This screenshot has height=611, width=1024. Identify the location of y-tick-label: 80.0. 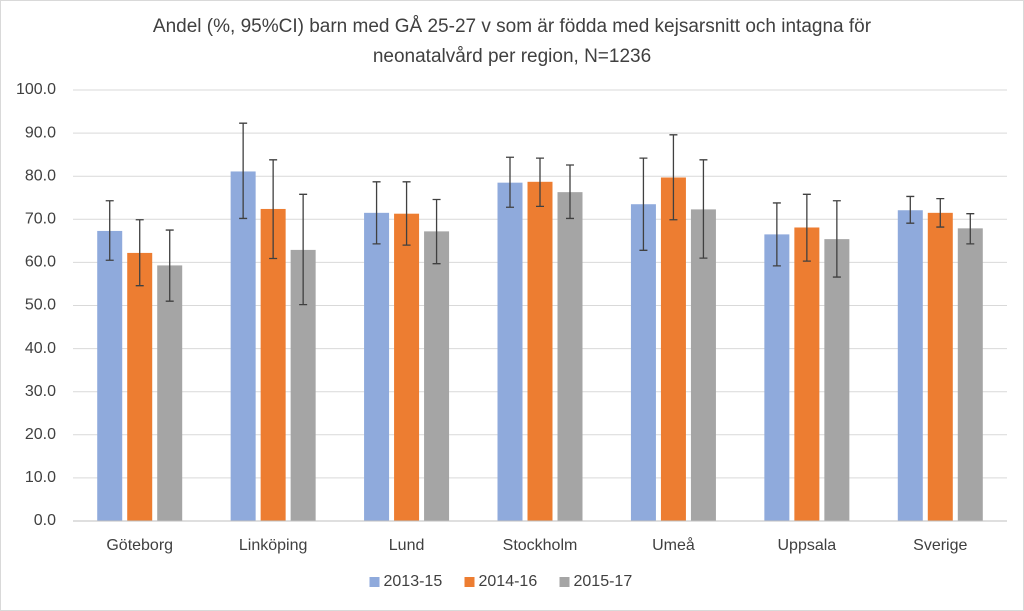
(40, 175).